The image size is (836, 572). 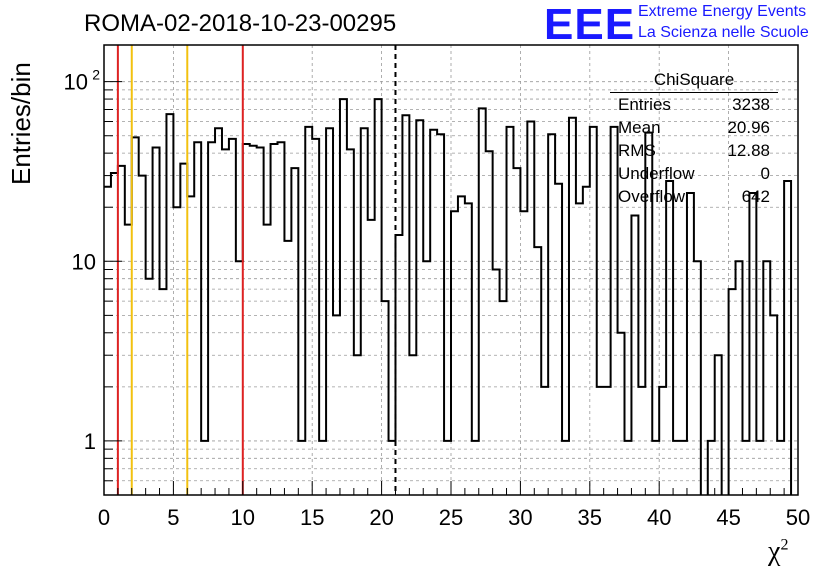 What do you see at coordinates (694, 127) in the screenshot?
I see `stats-row: Mean 20.96` at bounding box center [694, 127].